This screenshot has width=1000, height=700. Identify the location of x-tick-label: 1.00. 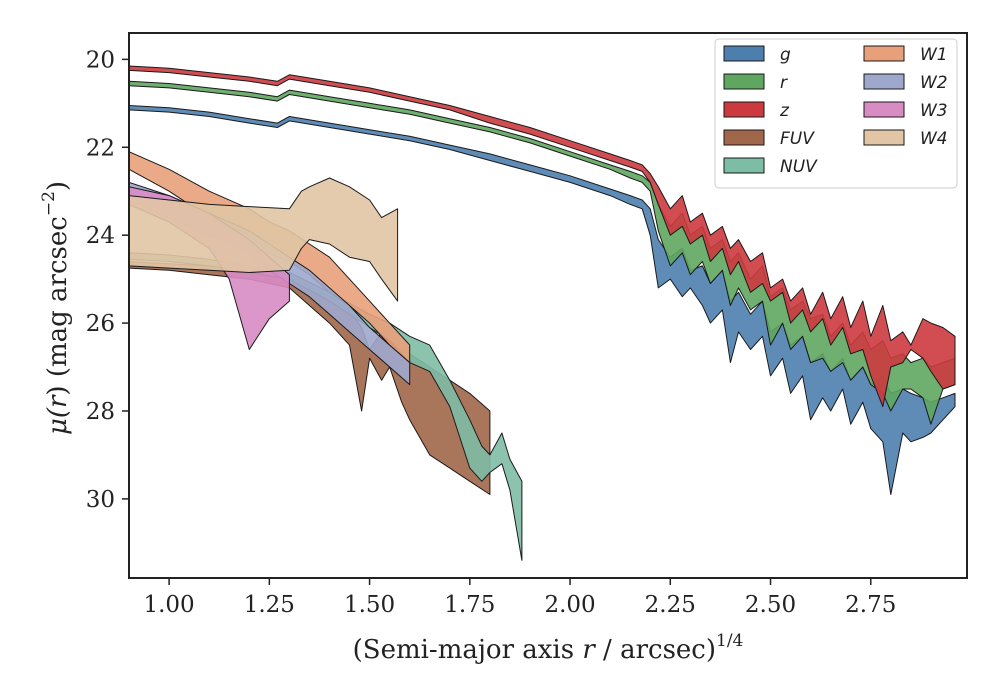
(168, 605).